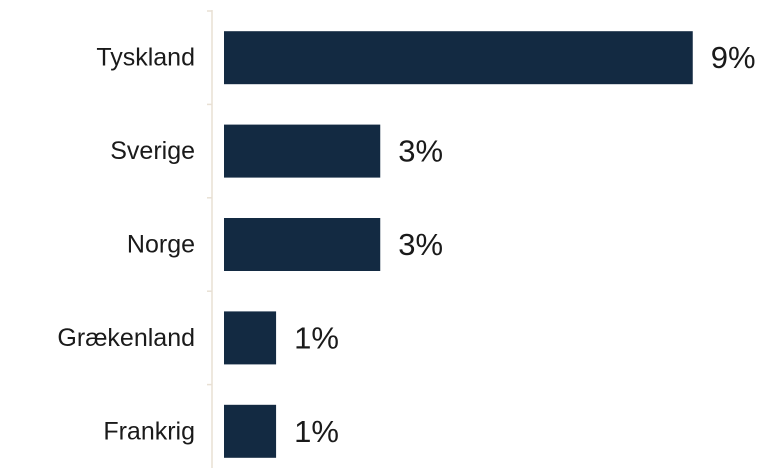 The image size is (774, 474). I want to click on category-label: Frankrig, so click(149, 431).